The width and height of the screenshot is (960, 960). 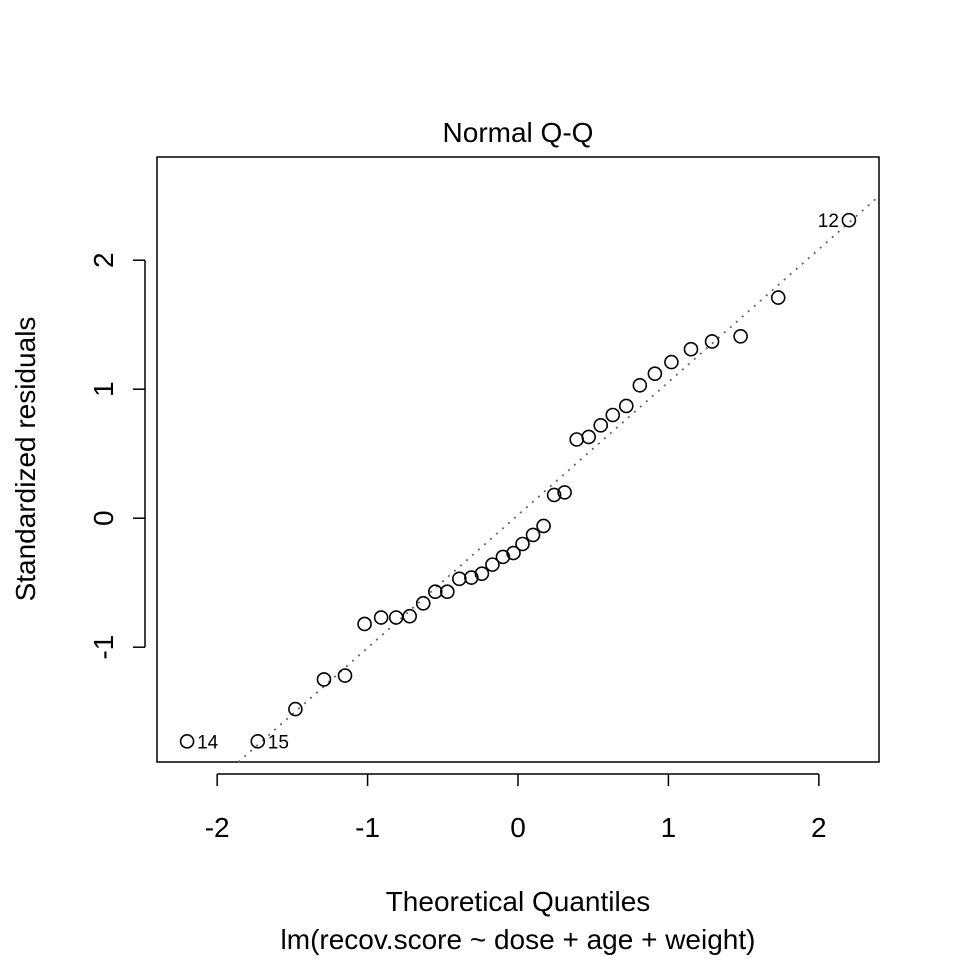 What do you see at coordinates (103, 518) in the screenshot?
I see `y-tick-label: 0` at bounding box center [103, 518].